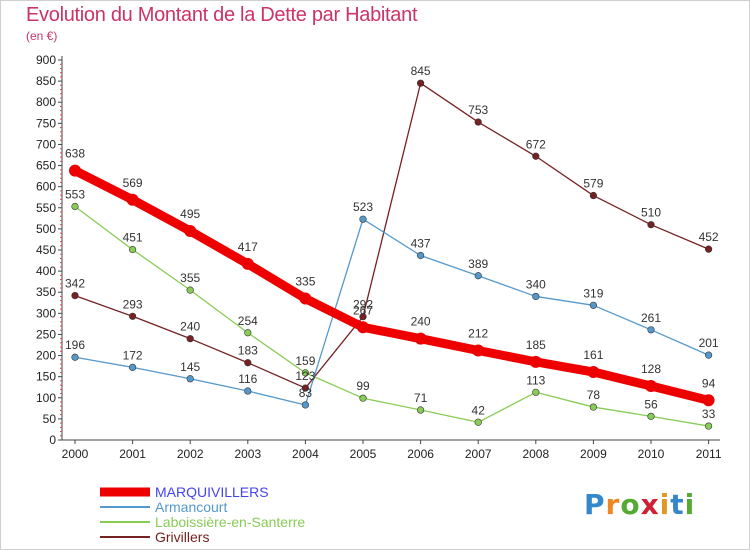 Image resolution: width=750 pixels, height=550 pixels. I want to click on data-label: 94, so click(709, 383).